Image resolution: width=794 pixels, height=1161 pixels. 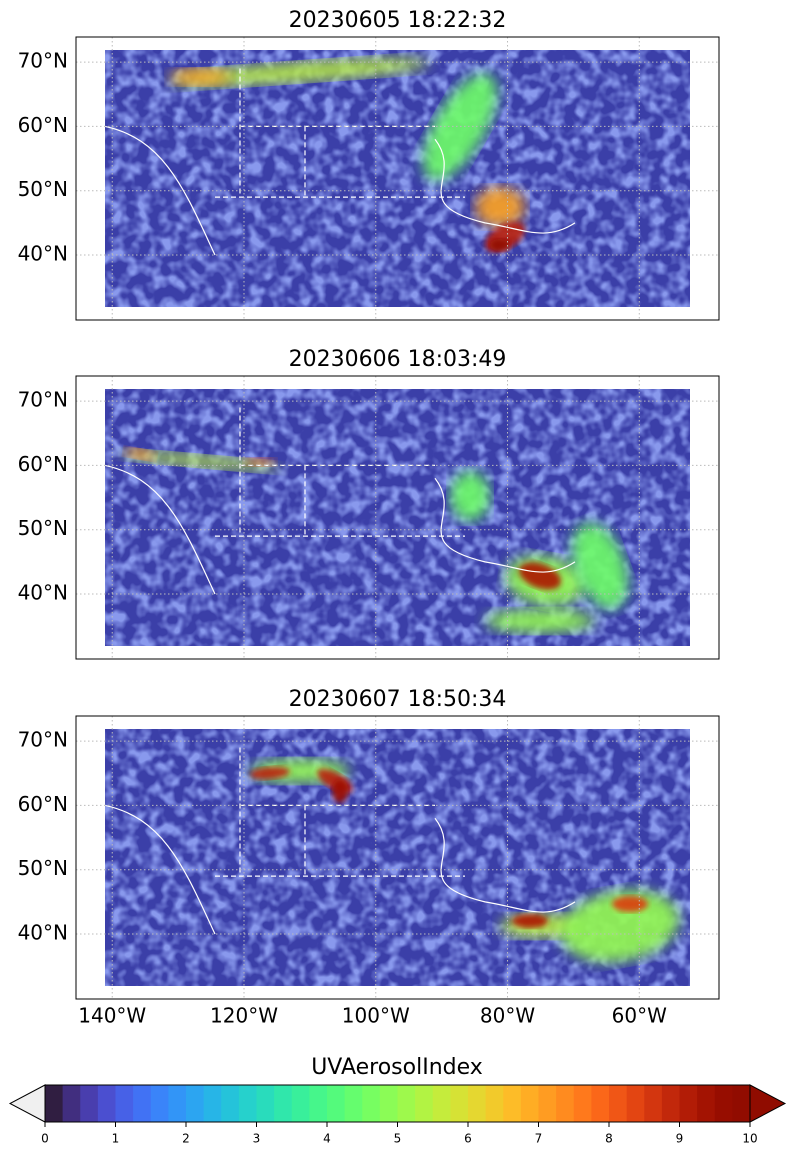 What do you see at coordinates (244, 1016) in the screenshot?
I see `x-tick-label: 120°W` at bounding box center [244, 1016].